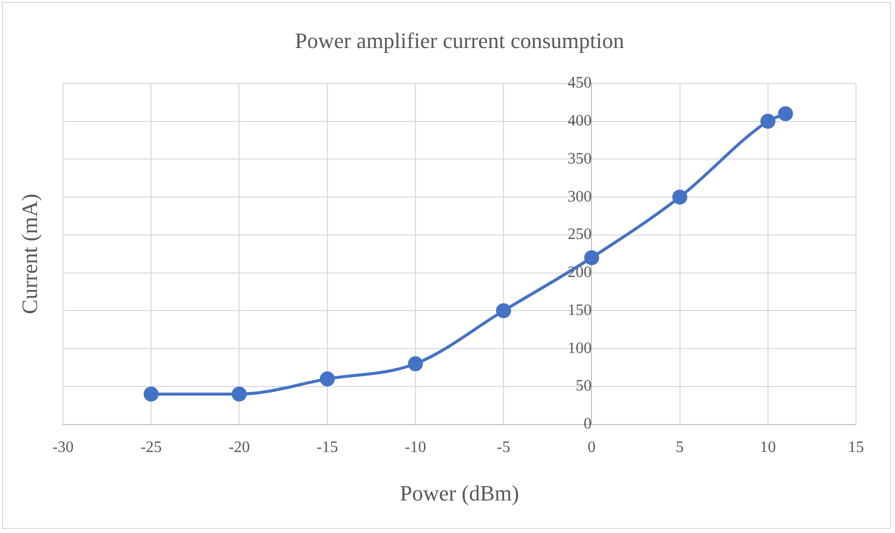 Image resolution: width=895 pixels, height=533 pixels. Describe the element at coordinates (588, 424) in the screenshot. I see `y-tick-label: 0` at that location.